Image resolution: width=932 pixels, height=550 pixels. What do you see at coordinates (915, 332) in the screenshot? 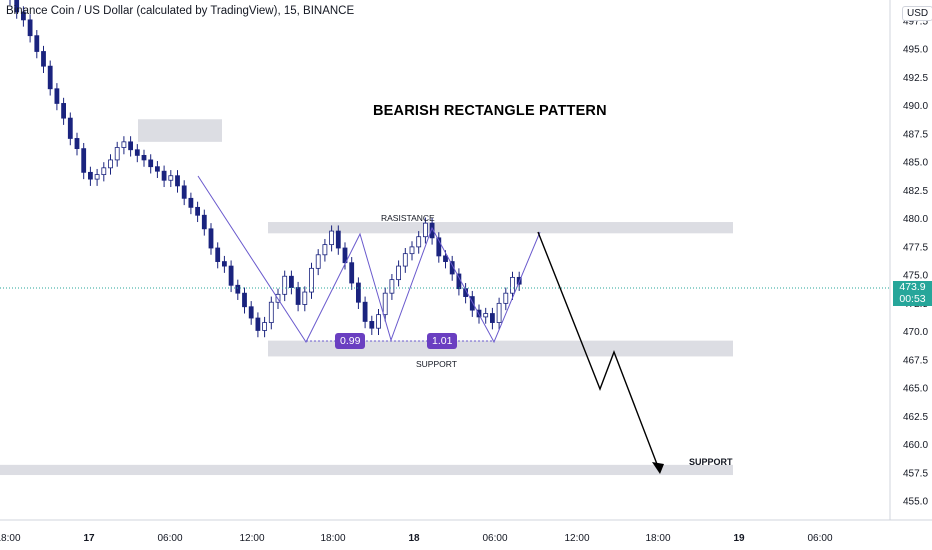
I see `y-tick-label: 470.0` at bounding box center [915, 332].